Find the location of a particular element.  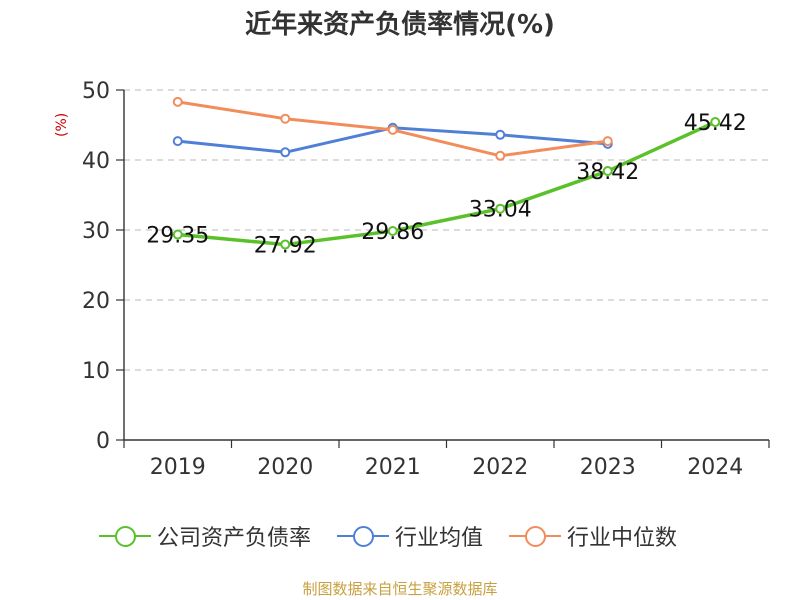

x-tick-label: 2021 is located at coordinates (393, 467).